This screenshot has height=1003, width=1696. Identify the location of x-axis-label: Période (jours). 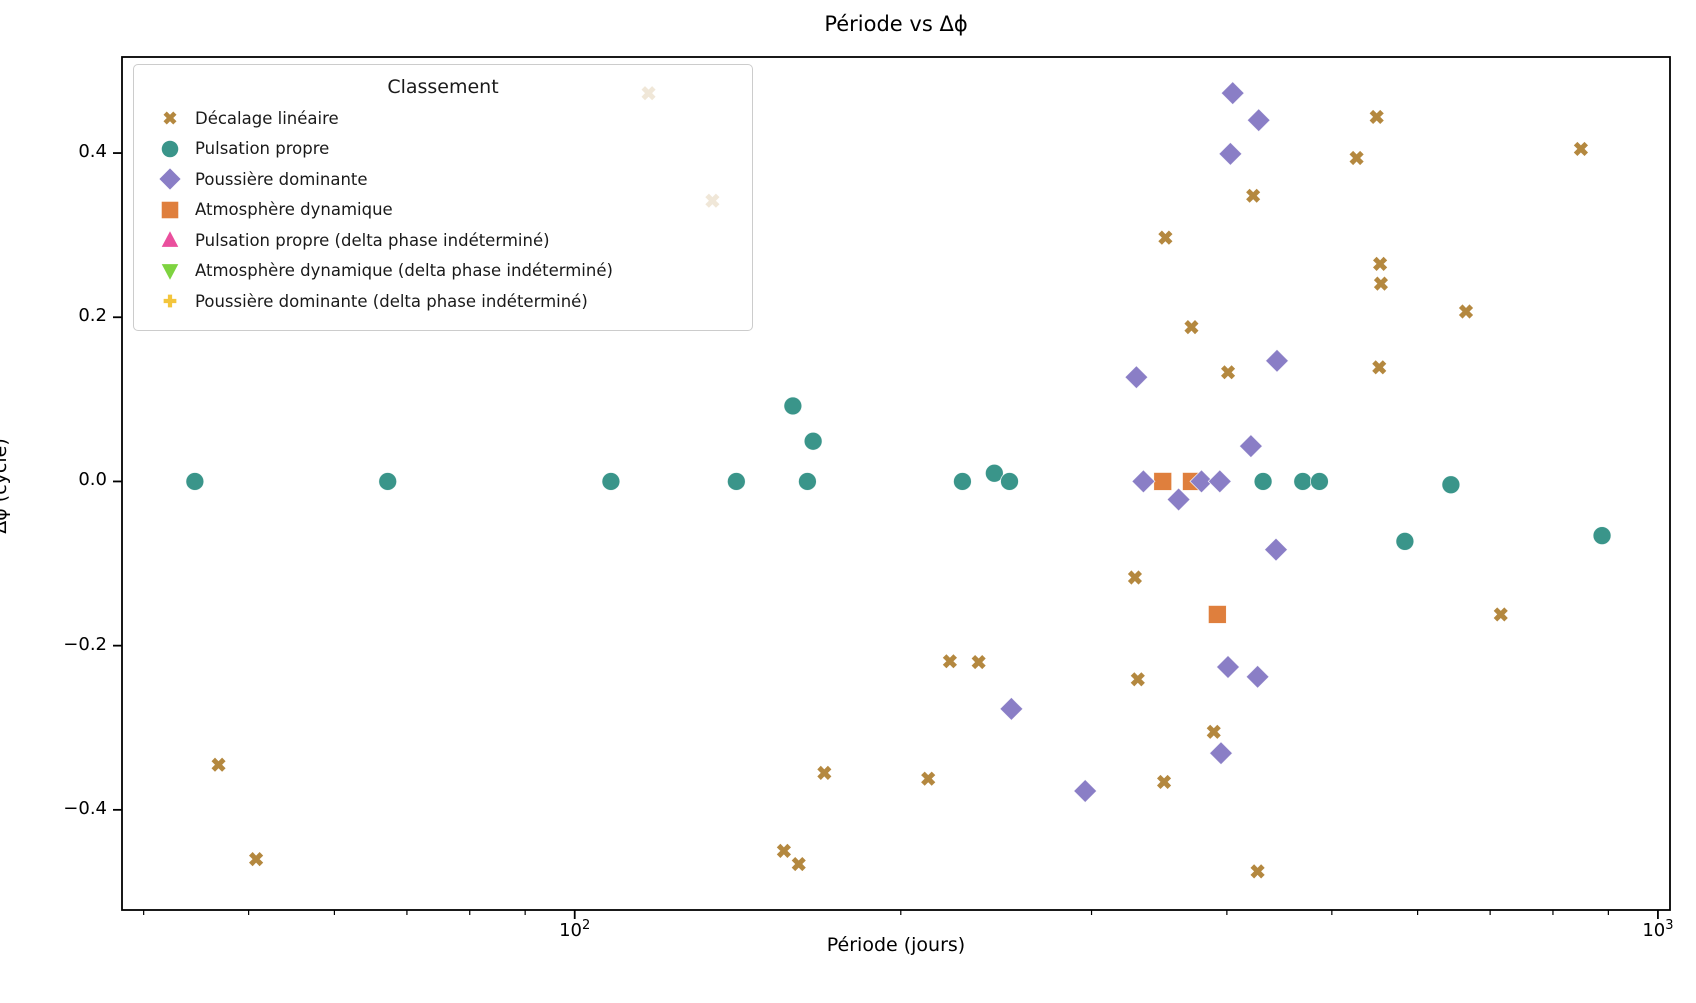
(896, 945).